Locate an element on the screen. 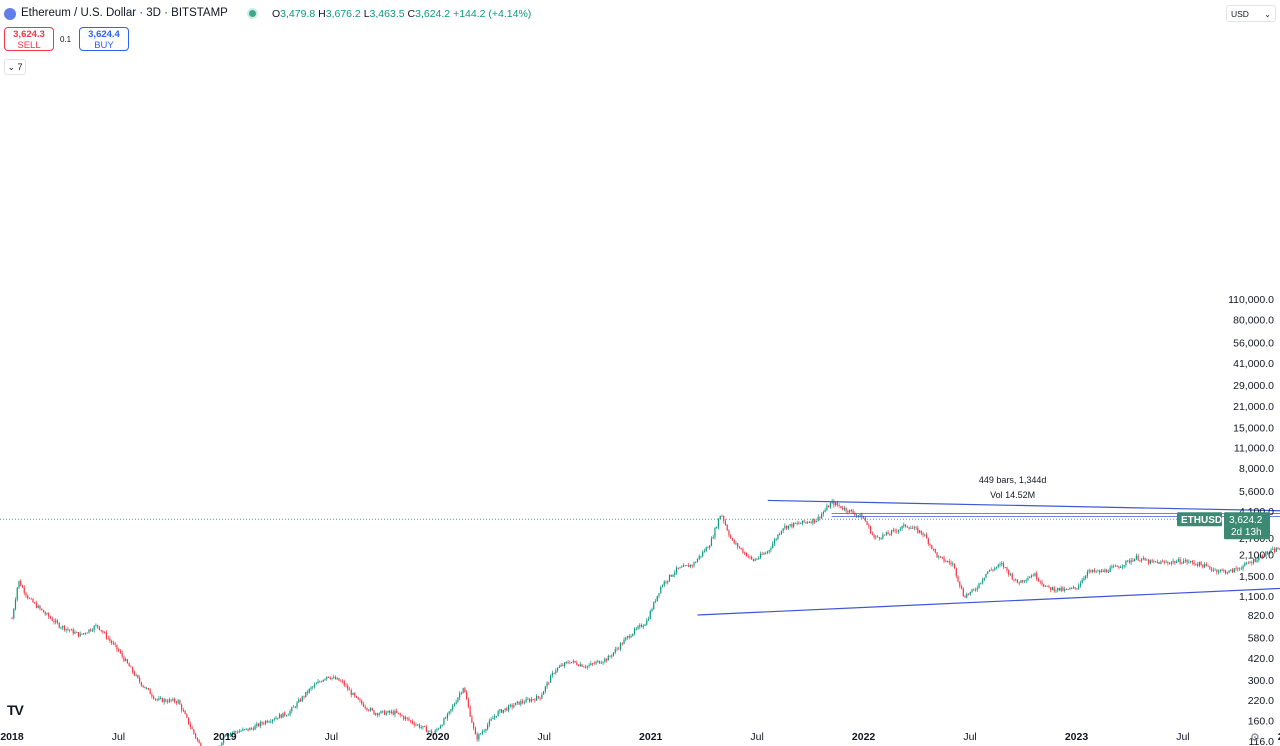 Image resolution: width=1280 pixels, height=746 pixels. indicators-toggle: ⌄ 7 is located at coordinates (15, 67).